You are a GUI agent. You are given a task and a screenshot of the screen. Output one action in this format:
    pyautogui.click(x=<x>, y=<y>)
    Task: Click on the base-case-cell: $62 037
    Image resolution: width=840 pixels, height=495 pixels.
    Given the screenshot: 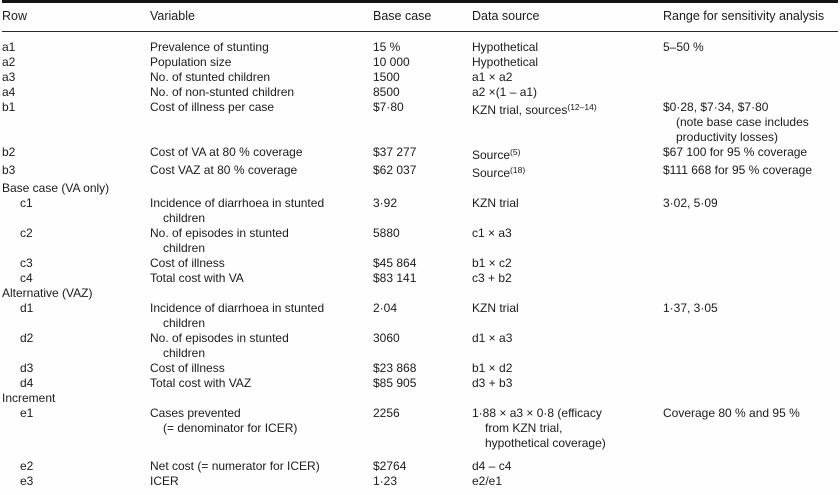 What is the action you would take?
    pyautogui.click(x=422, y=172)
    